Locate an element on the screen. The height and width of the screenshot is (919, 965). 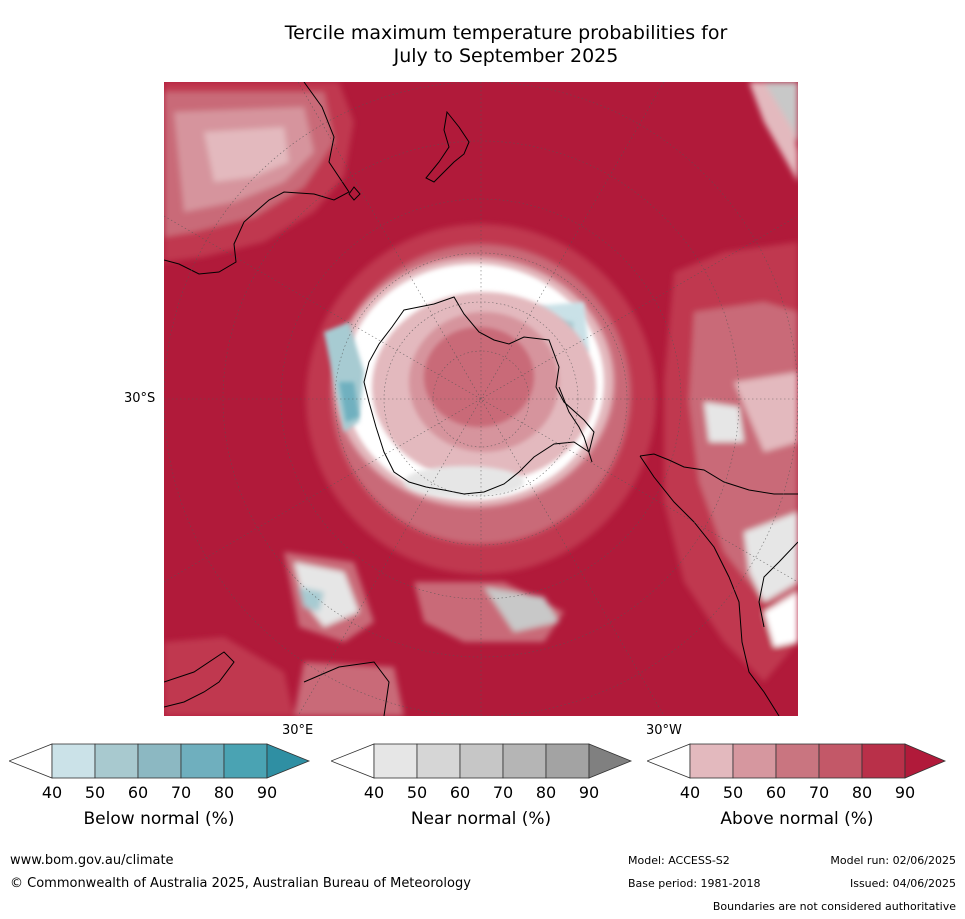
south-america-coastline is located at coordinates (718, 474).